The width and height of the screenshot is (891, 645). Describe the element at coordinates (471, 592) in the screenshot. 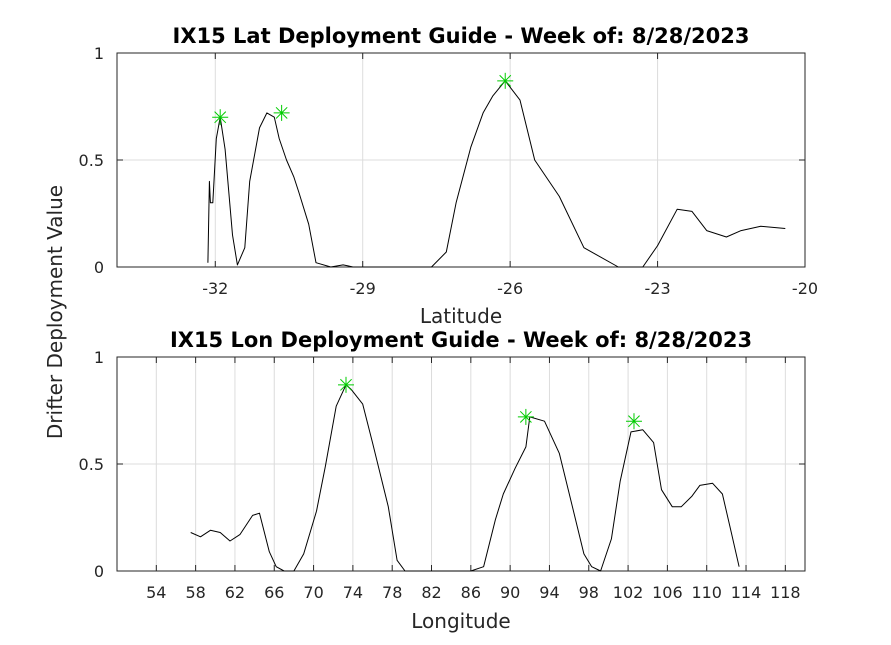

I see `lon-x-tick-label: 86` at that location.